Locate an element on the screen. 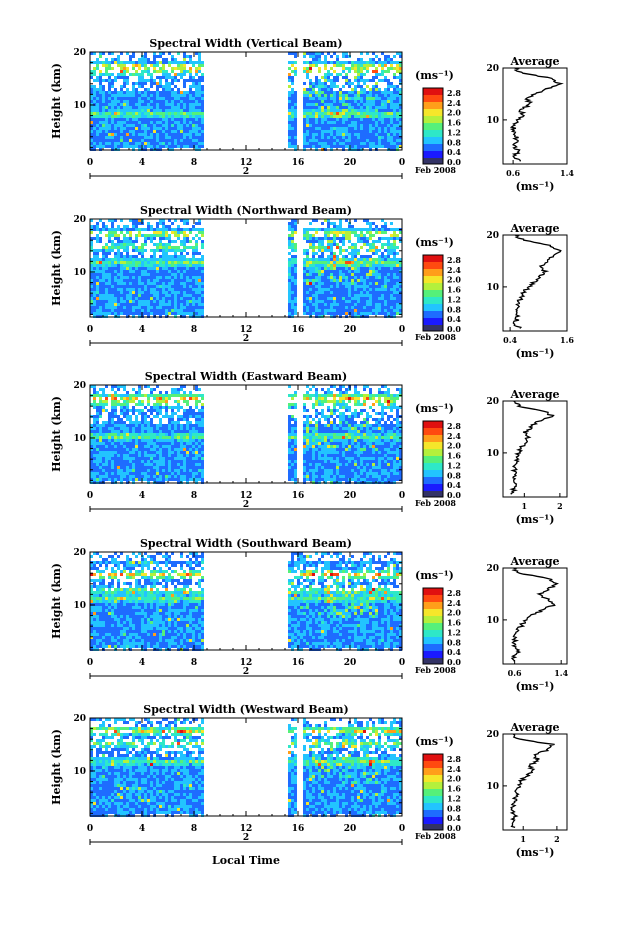  colorbar-tick-label: 1.2 is located at coordinates (454, 299).